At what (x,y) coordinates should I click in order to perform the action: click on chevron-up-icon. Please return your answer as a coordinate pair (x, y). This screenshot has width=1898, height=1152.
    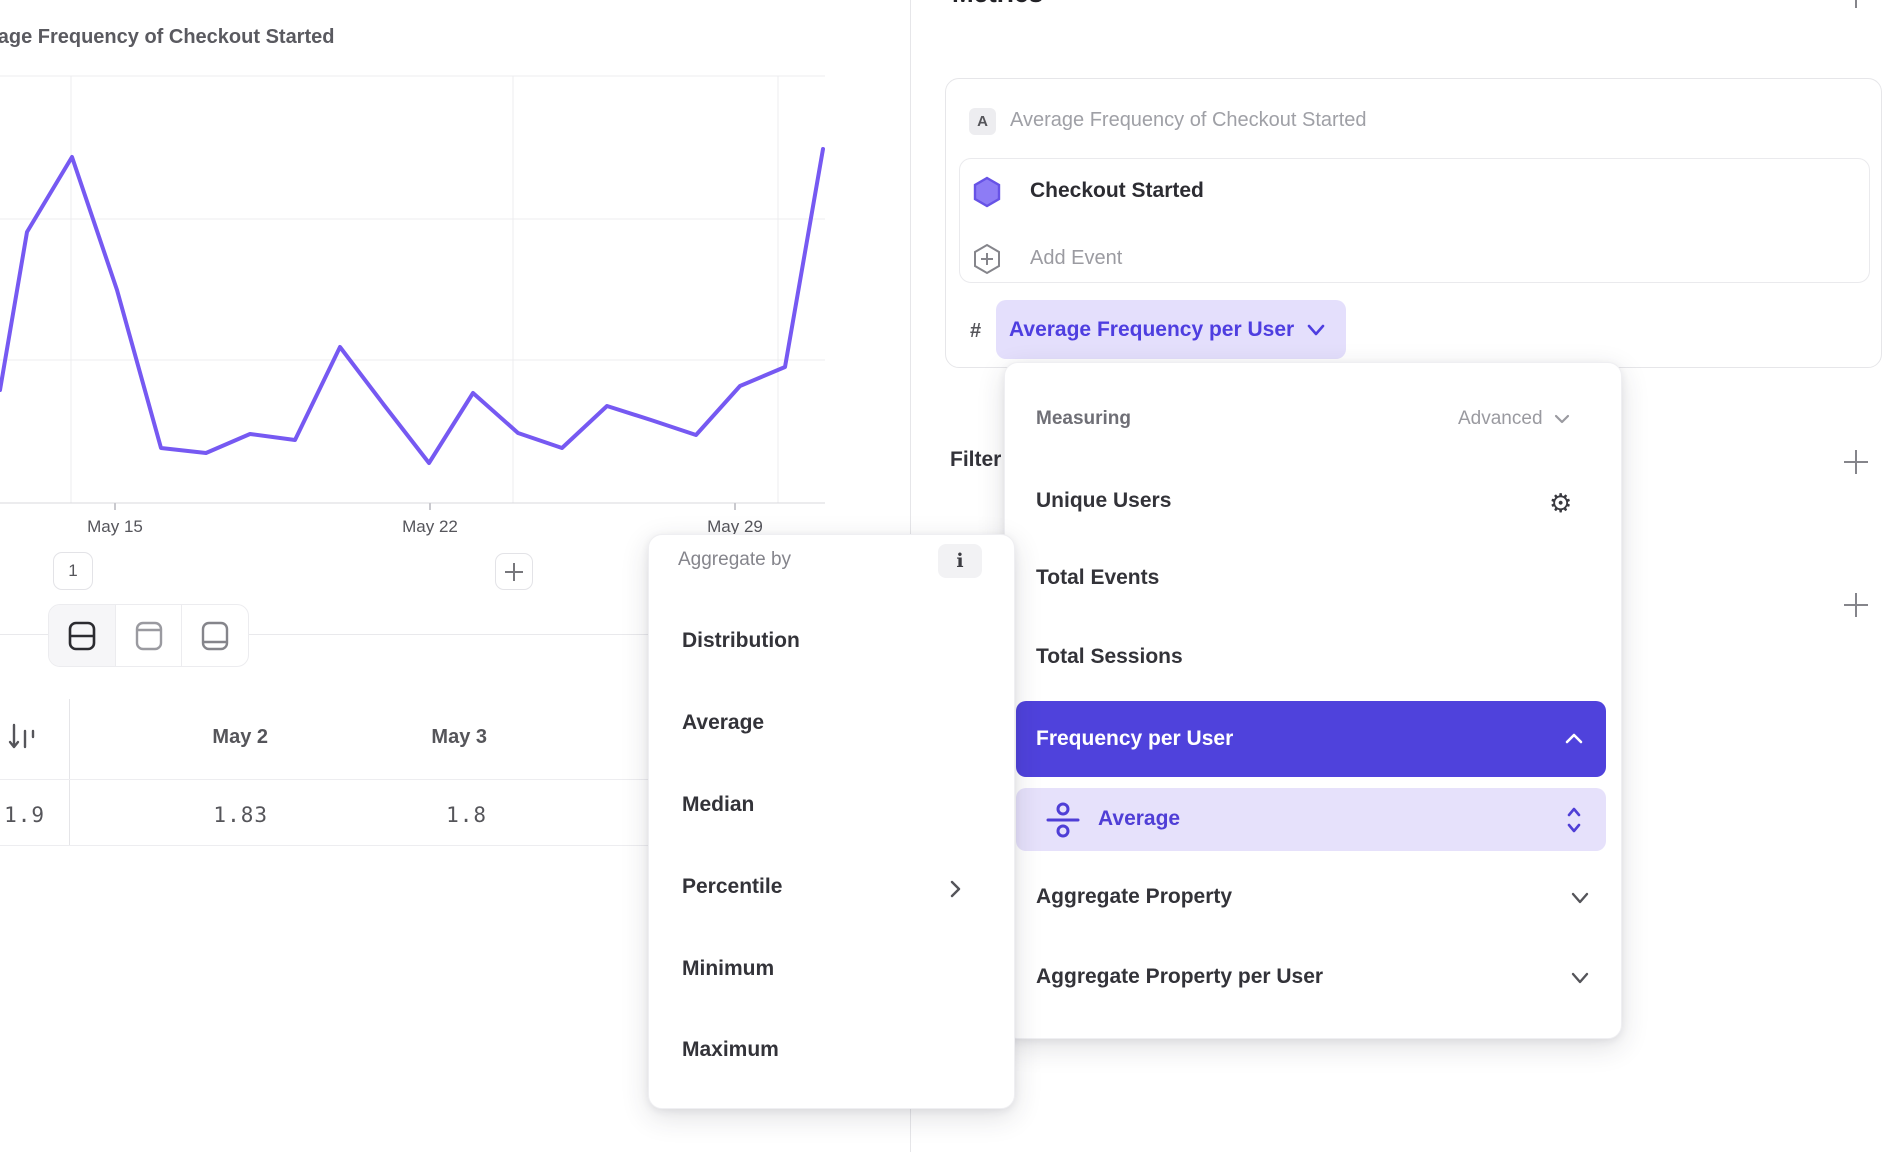
    Looking at the image, I should click on (1574, 738).